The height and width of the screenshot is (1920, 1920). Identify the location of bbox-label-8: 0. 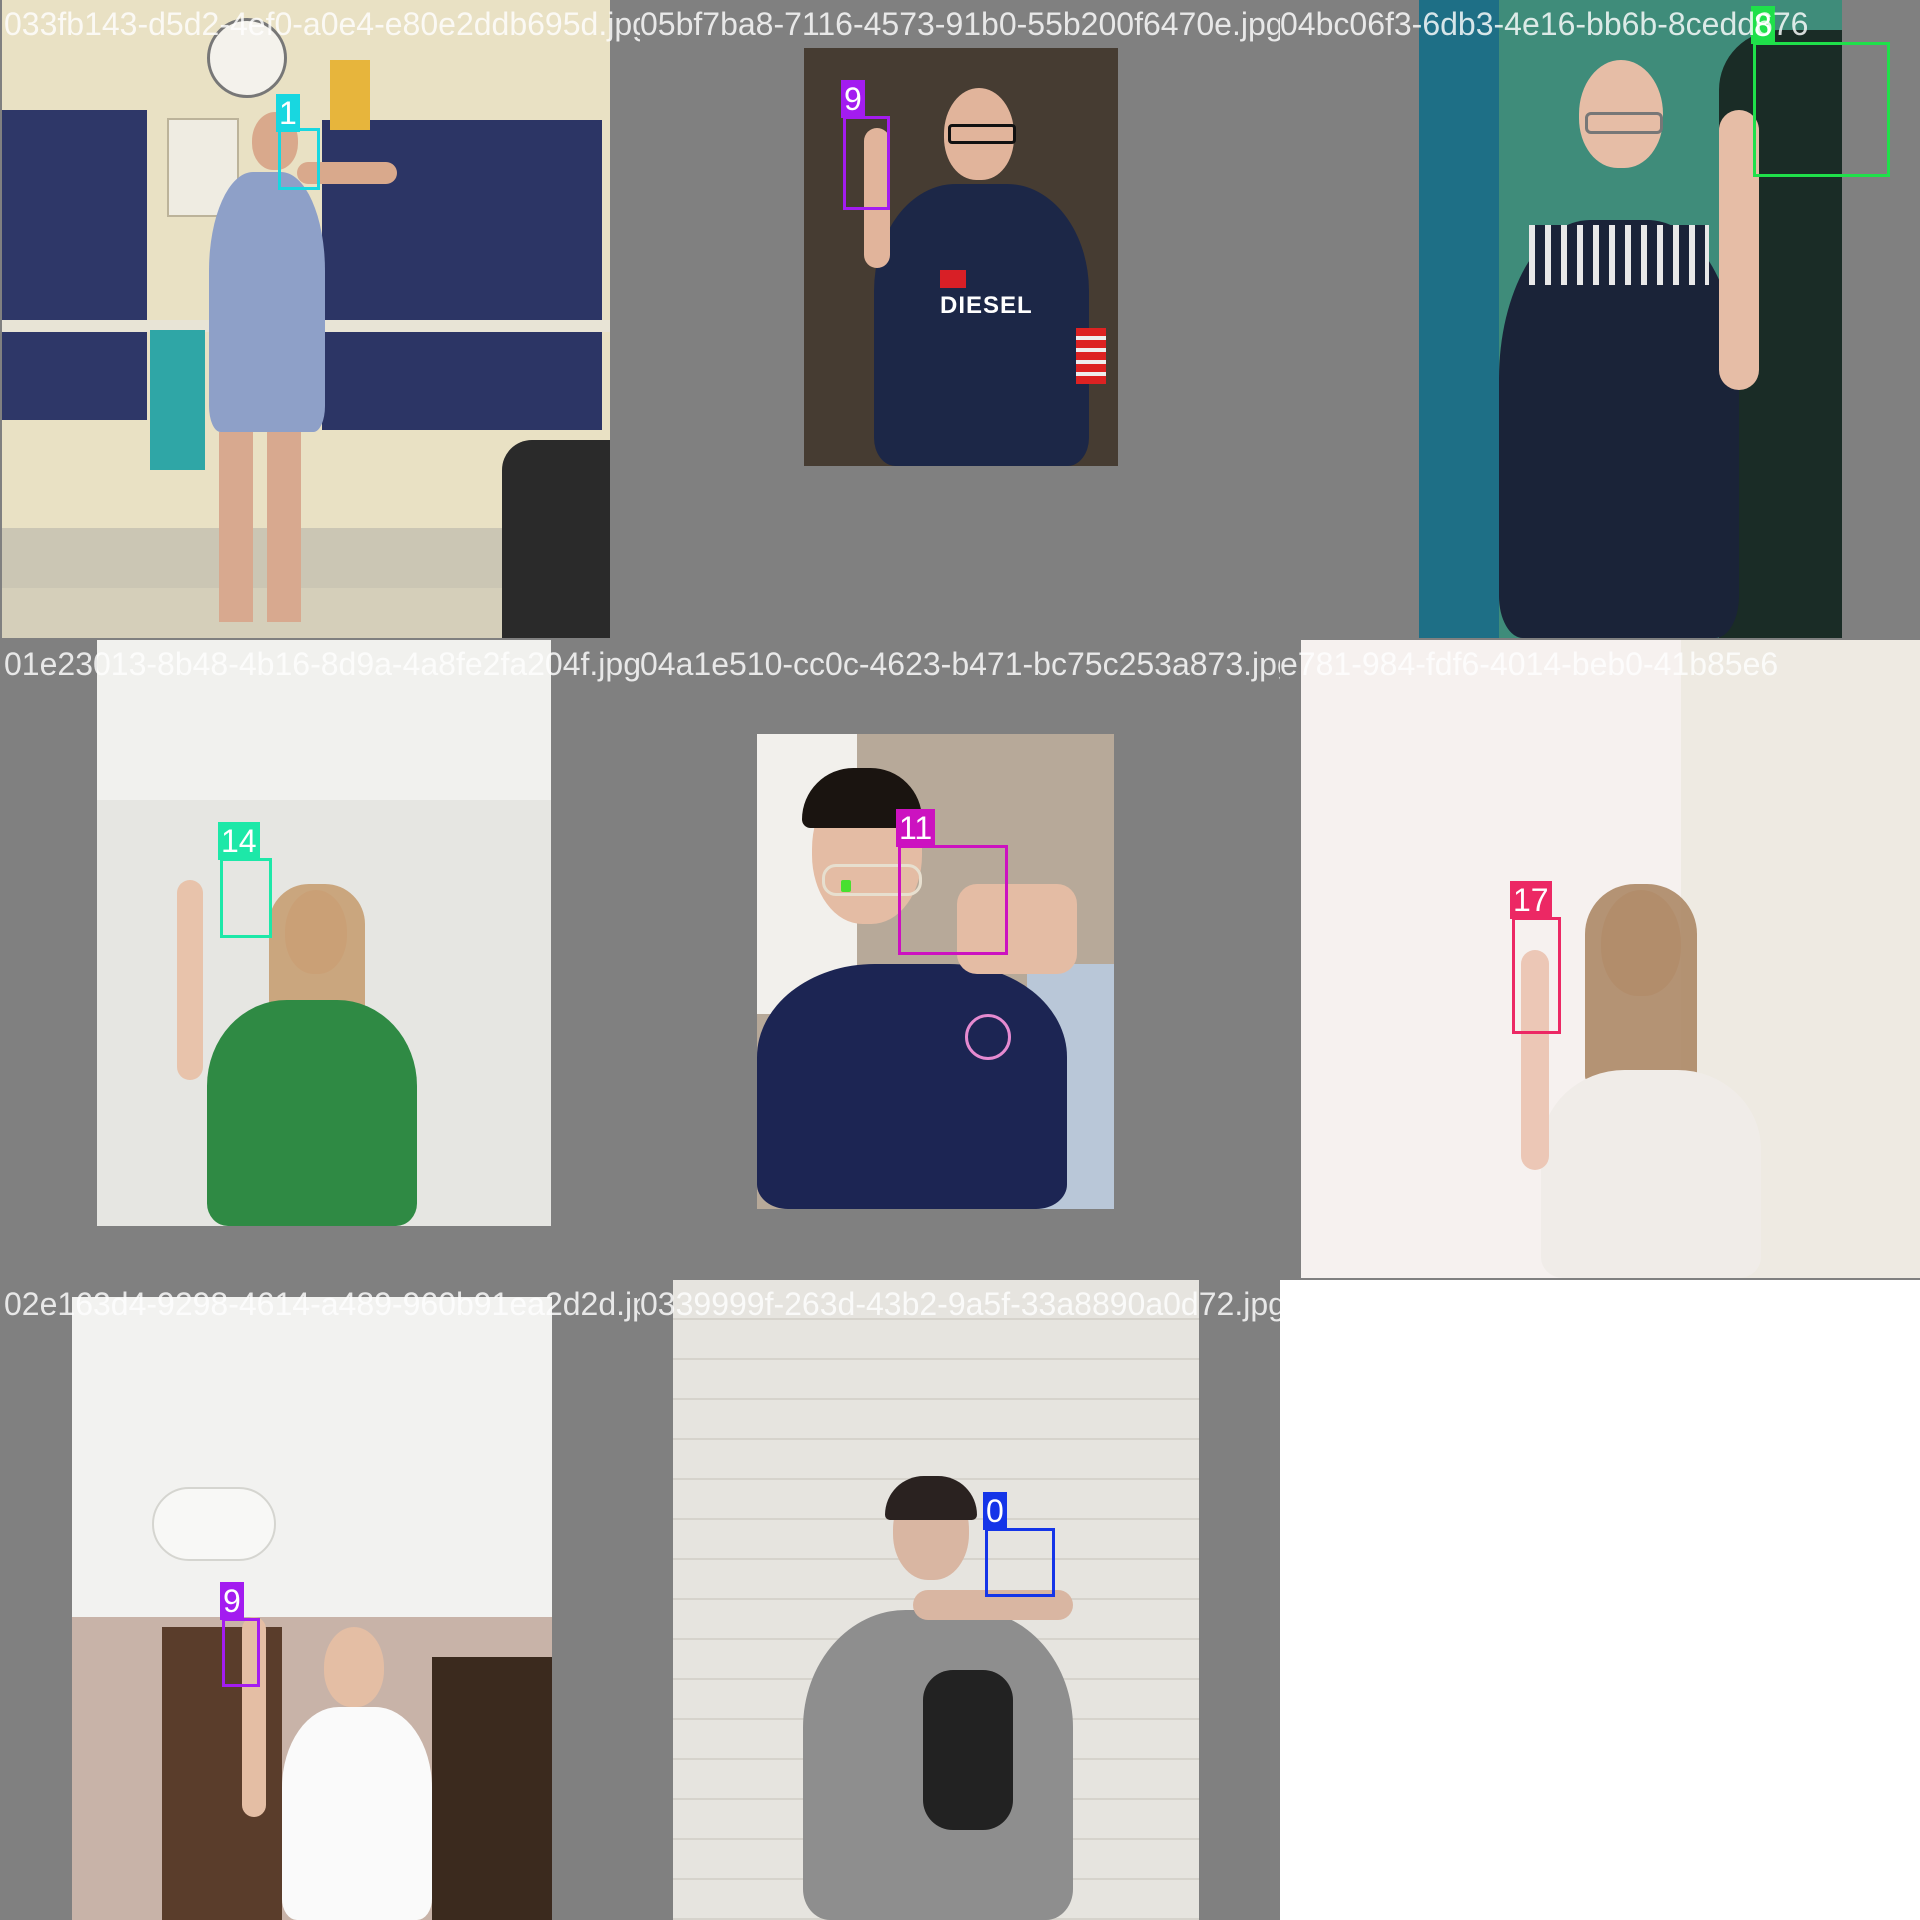
(995, 1511).